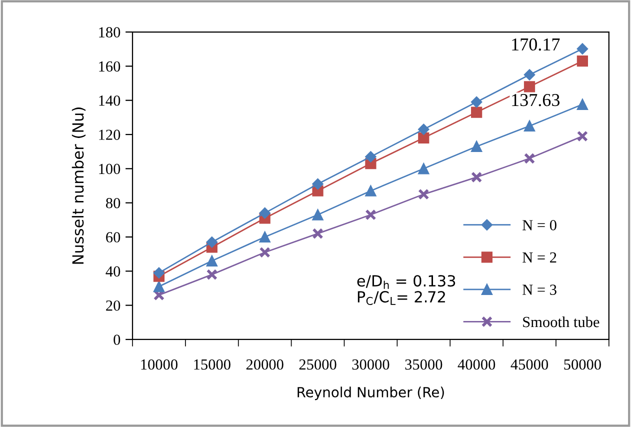 The image size is (631, 427). What do you see at coordinates (113, 203) in the screenshot?
I see `y-tick-label: 80` at bounding box center [113, 203].